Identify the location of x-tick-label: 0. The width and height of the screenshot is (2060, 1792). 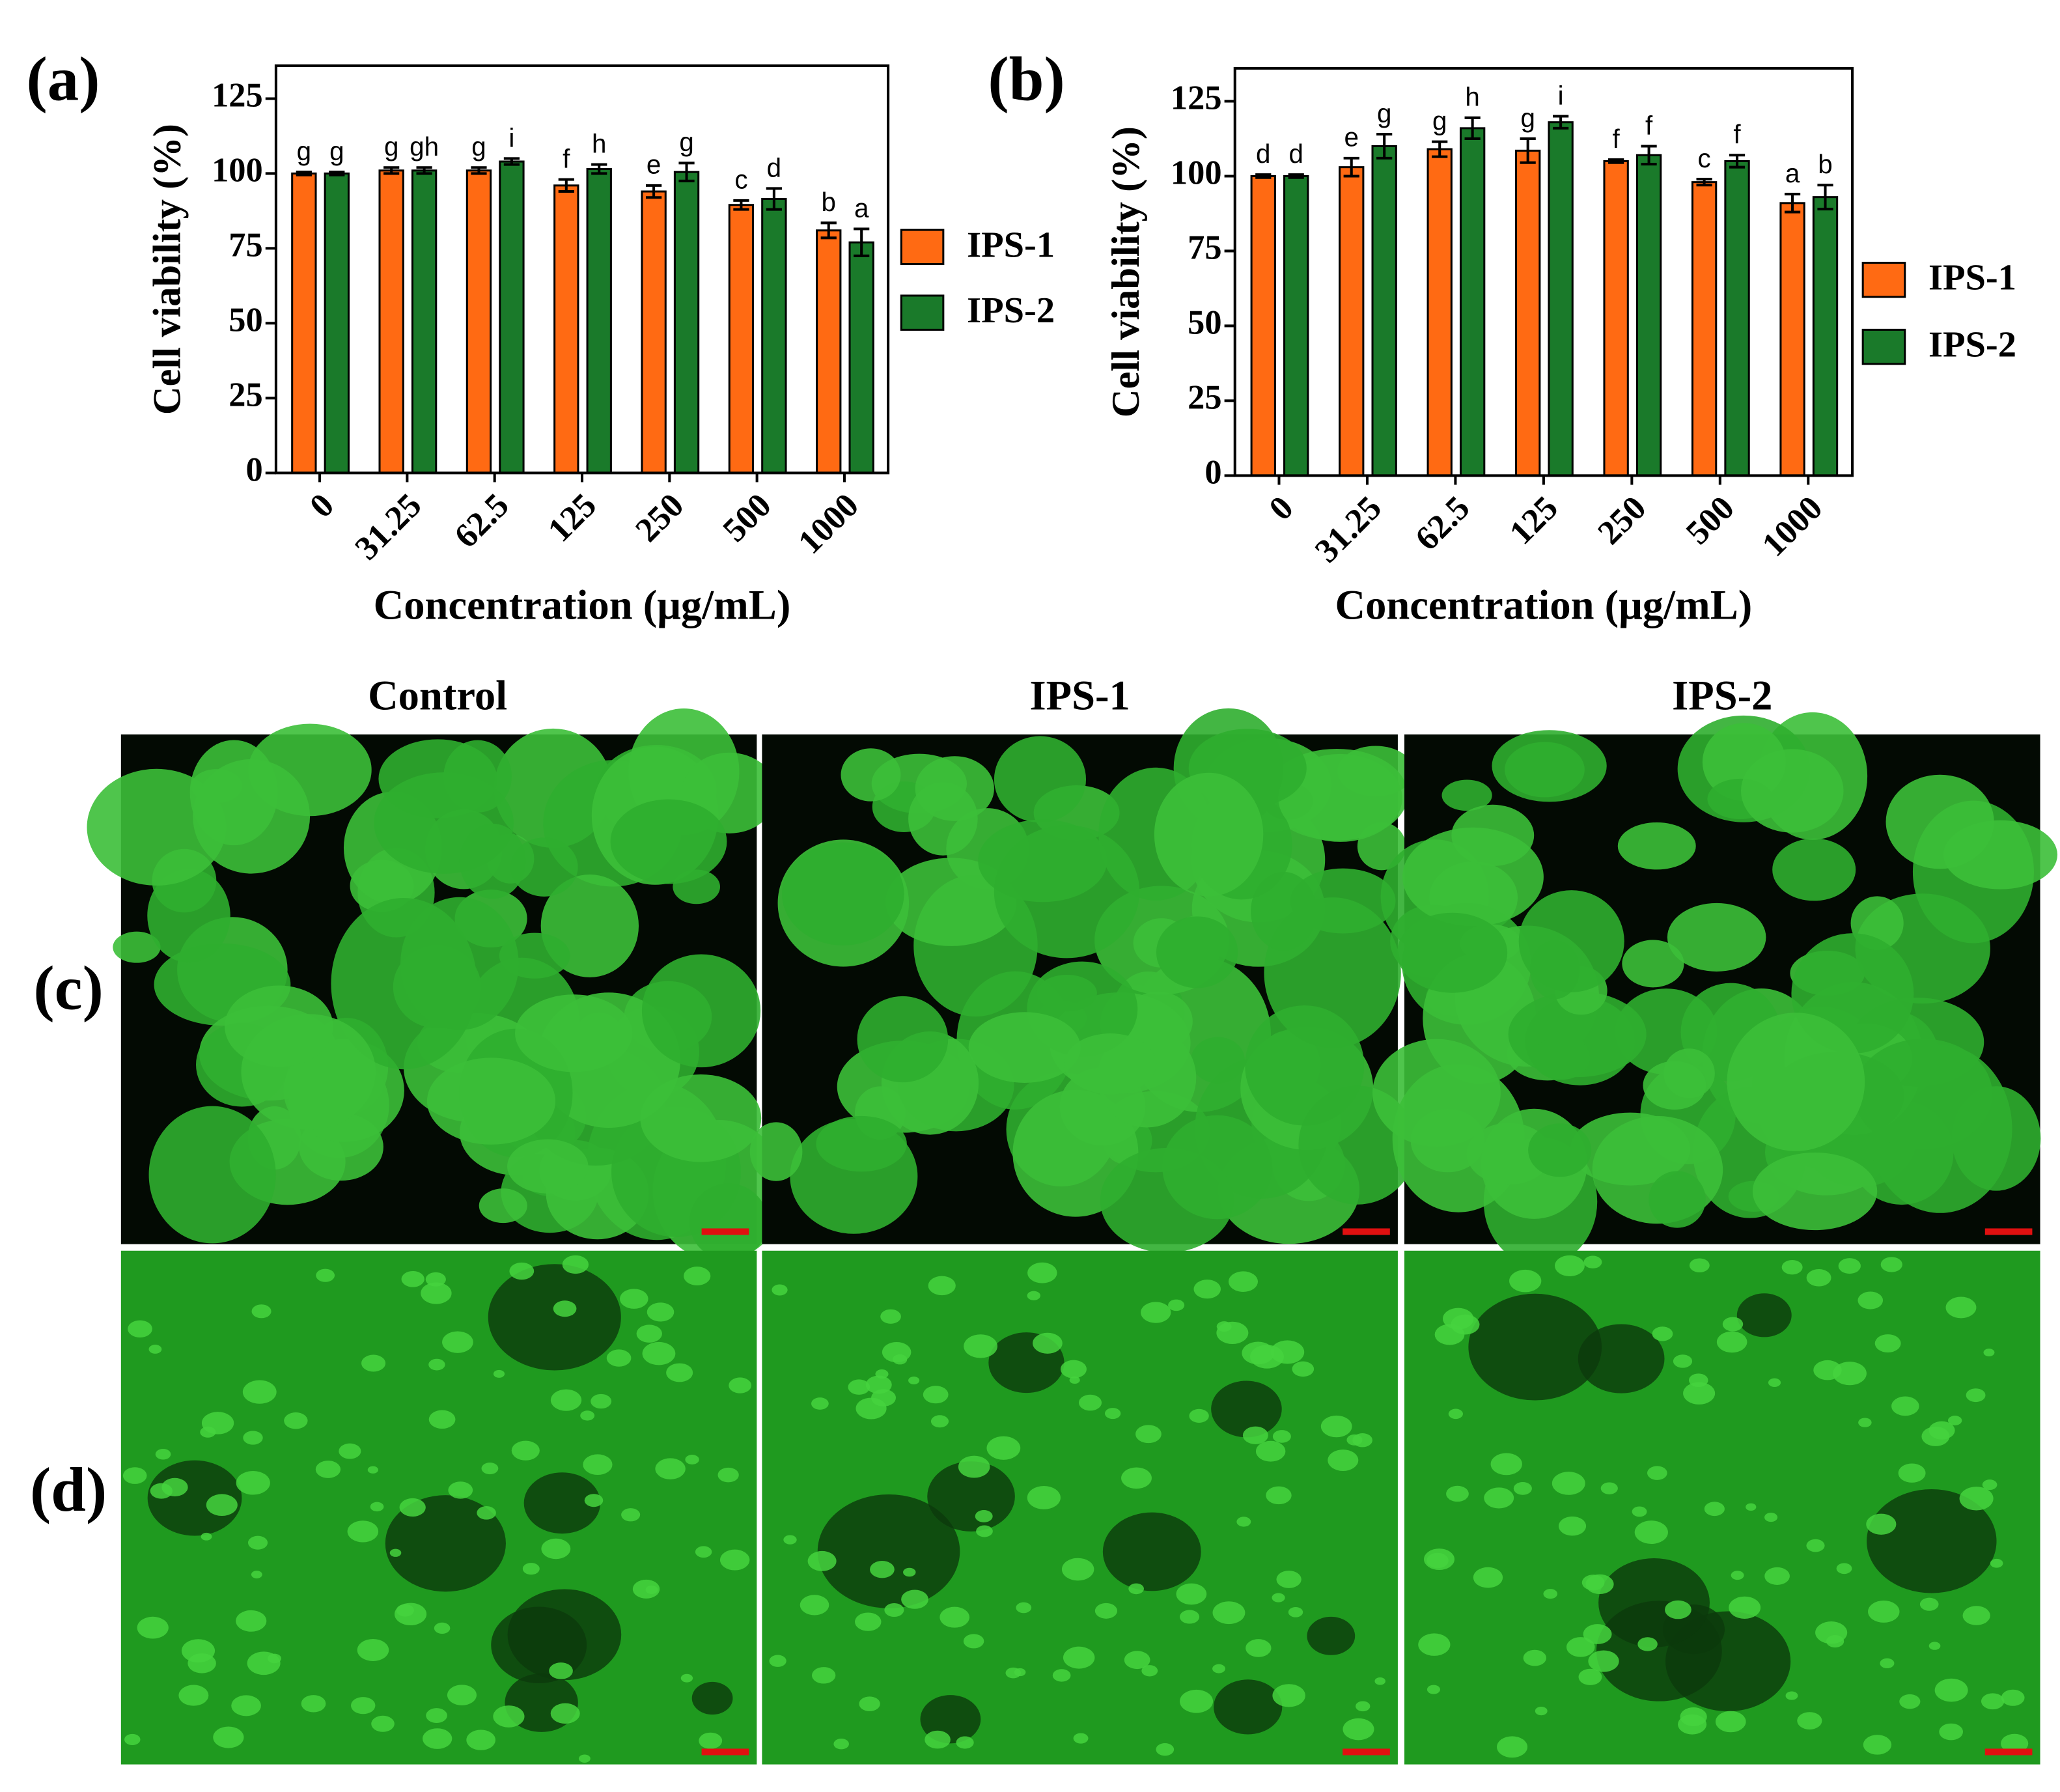
(1281, 509).